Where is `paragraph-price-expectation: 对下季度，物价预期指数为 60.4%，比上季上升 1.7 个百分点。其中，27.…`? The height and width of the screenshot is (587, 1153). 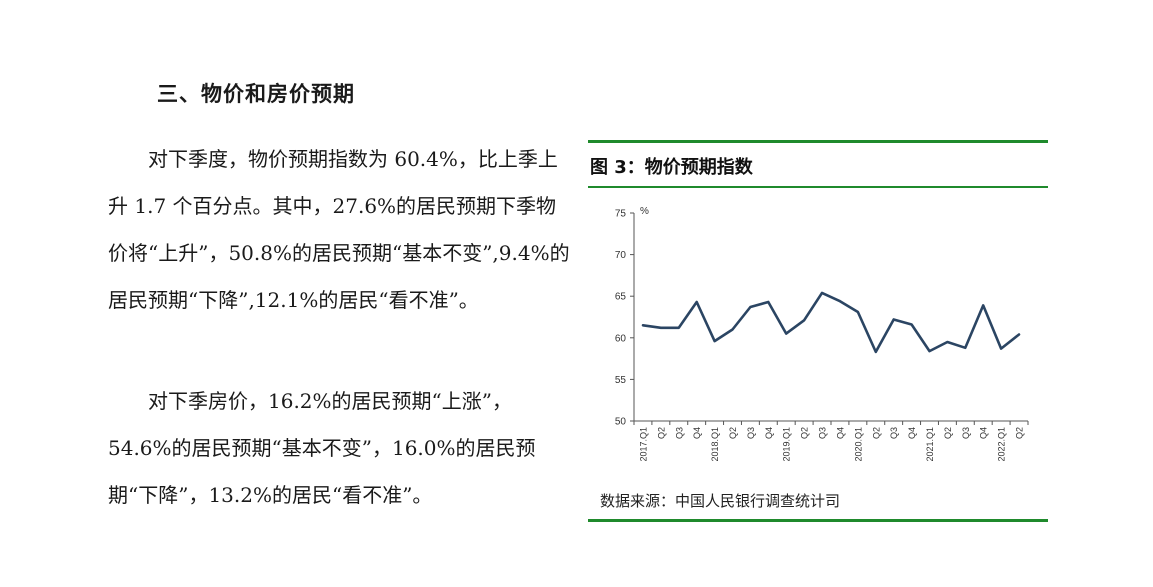 paragraph-price-expectation: 对下季度，物价预期指数为 60.4%，比上季上升 1.7 个百分点。其中，27.… is located at coordinates (339, 230).